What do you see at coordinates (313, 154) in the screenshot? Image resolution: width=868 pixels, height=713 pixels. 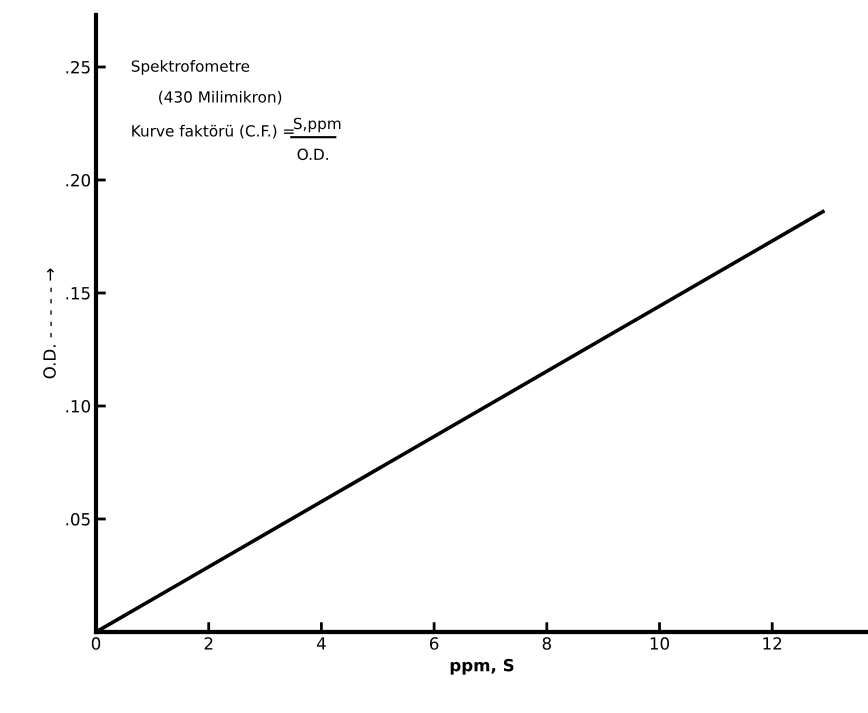 I see `annotation: O.D.` at bounding box center [313, 154].